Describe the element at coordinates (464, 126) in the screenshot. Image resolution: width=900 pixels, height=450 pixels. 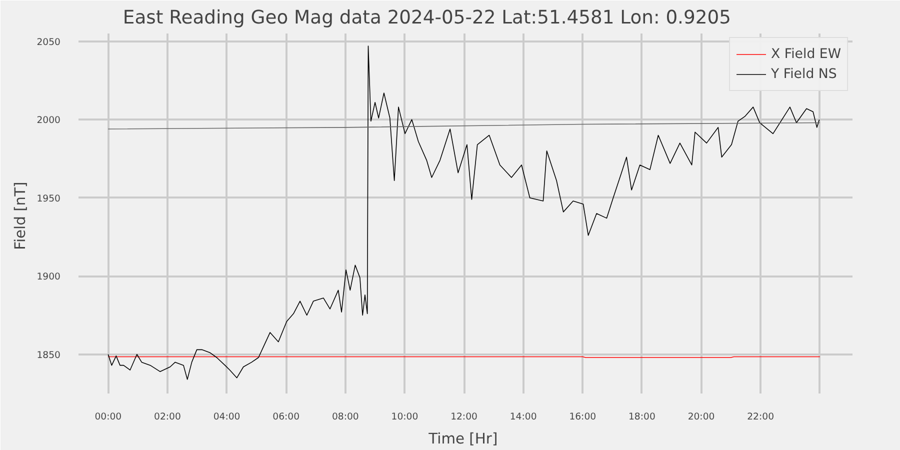
I see `line-series` at that location.